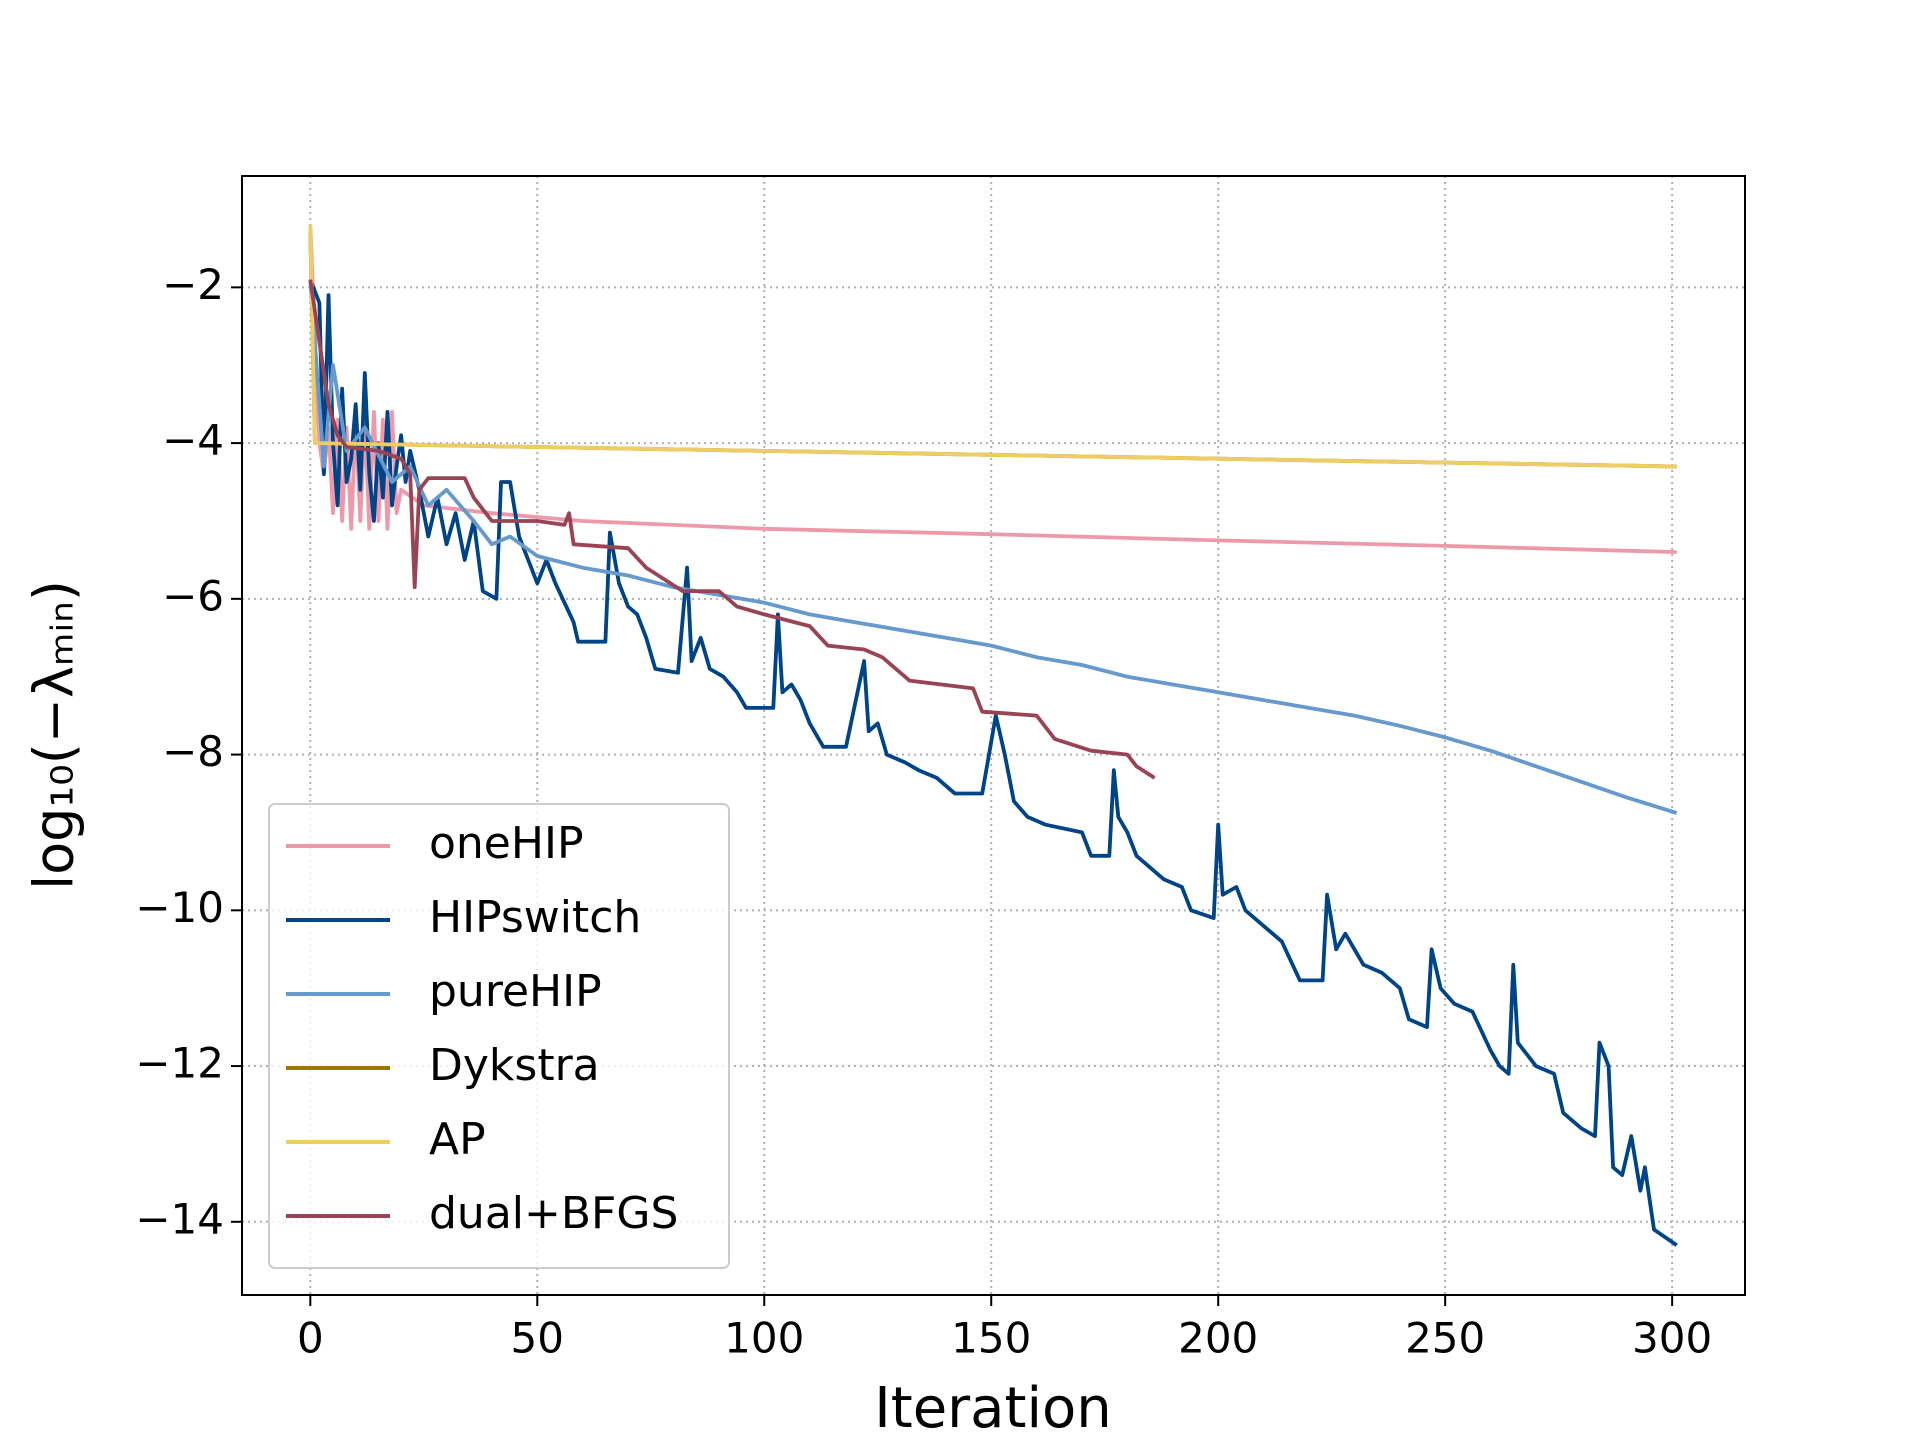  Describe the element at coordinates (1445, 1338) in the screenshot. I see `x-tick-label: 250` at that location.